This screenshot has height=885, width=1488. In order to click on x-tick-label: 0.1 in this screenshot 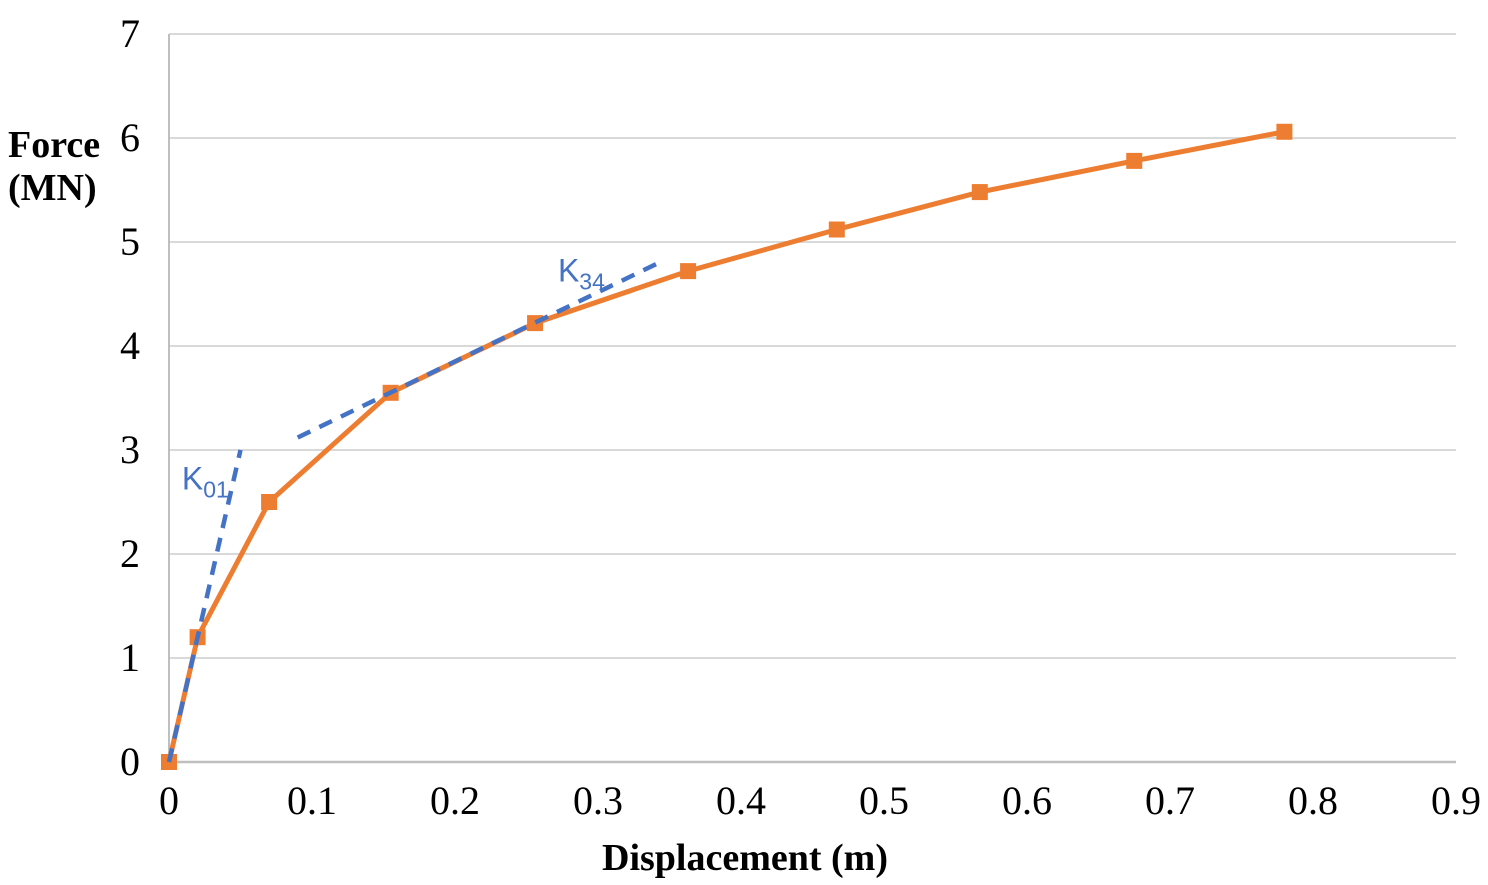, I will do `click(312, 800)`.